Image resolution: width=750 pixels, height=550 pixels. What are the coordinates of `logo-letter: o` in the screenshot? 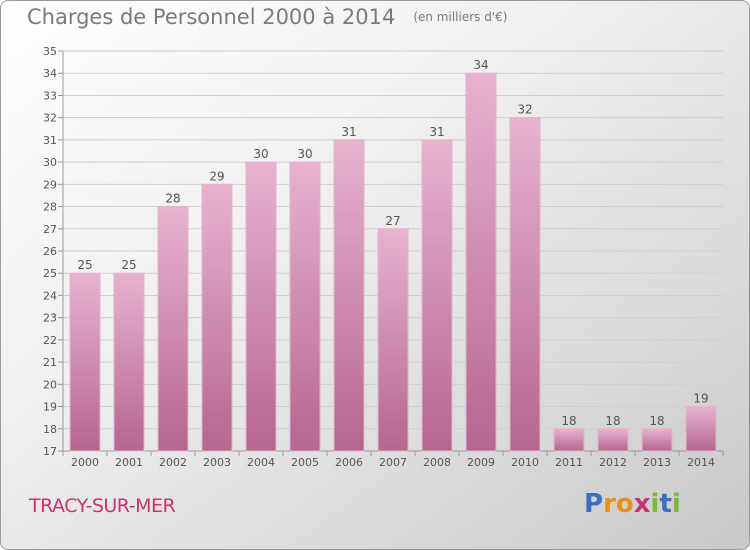 It's located at (624, 504).